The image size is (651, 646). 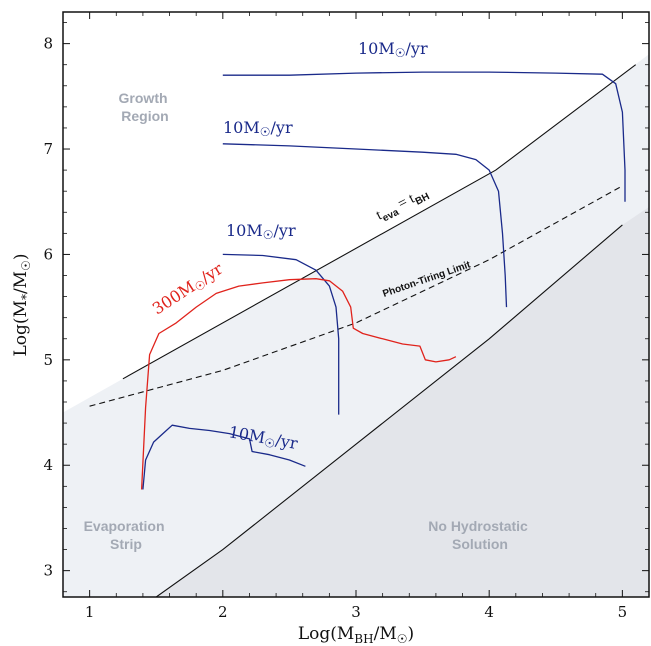 What do you see at coordinates (393, 49) in the screenshot?
I see `series-label-1: 10M☉/yr` at bounding box center [393, 49].